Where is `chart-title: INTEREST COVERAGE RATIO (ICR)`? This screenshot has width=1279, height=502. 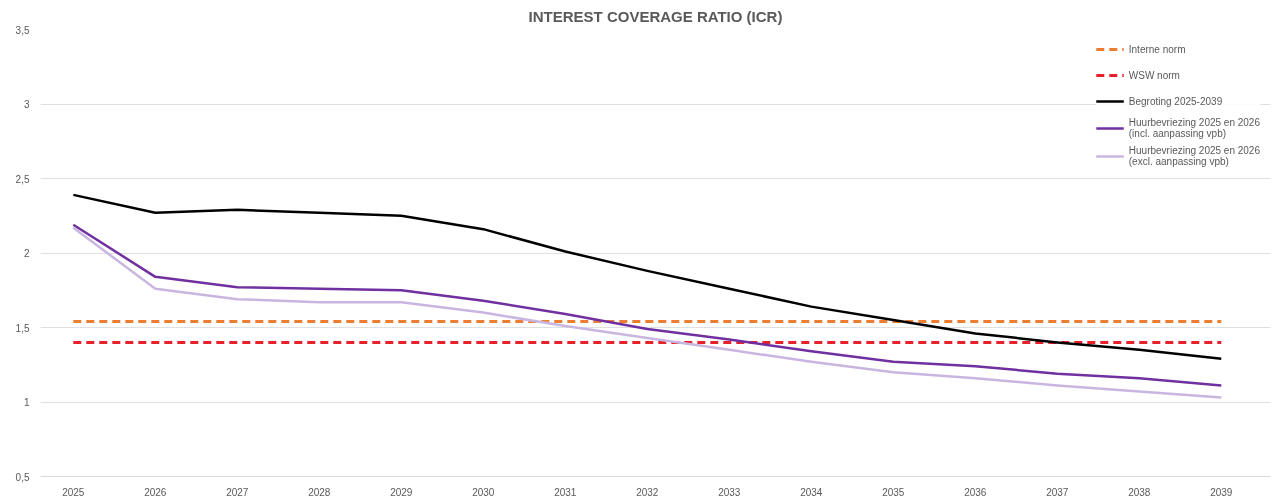
chart-title: INTEREST COVERAGE RATIO (ICR) is located at coordinates (655, 16).